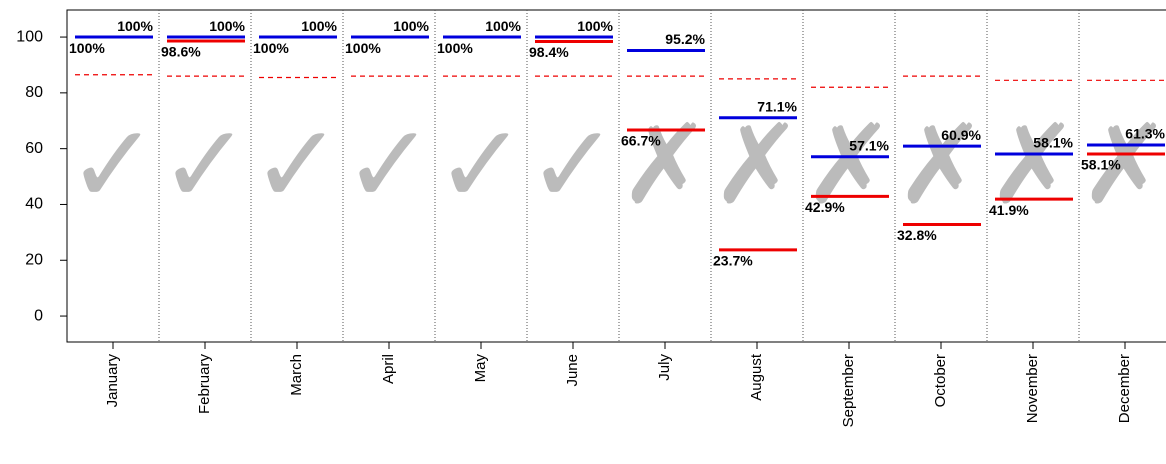 The image size is (1166, 464). Describe the element at coordinates (1009, 210) in the screenshot. I see `value-label: 41.9%` at that location.